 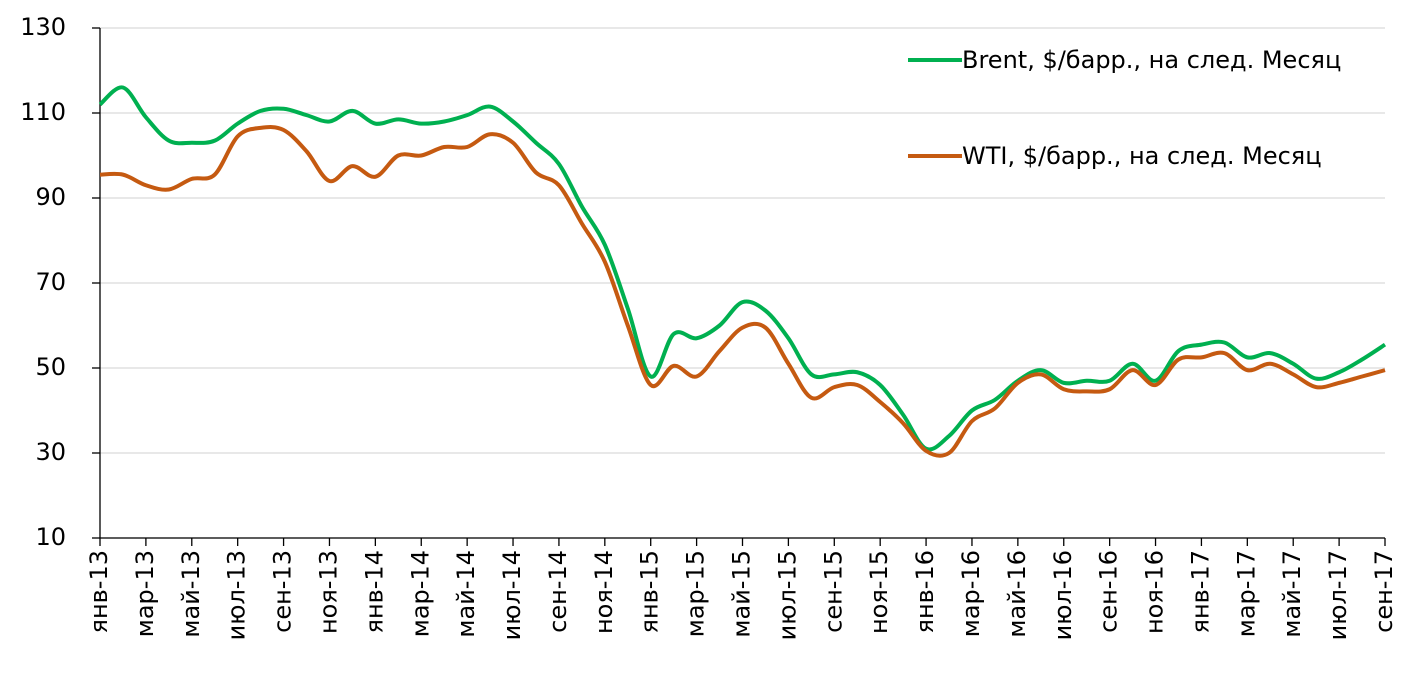 I want to click on legend-label: Brent, $/барр., на след. Месяц, so click(x=1152, y=60).